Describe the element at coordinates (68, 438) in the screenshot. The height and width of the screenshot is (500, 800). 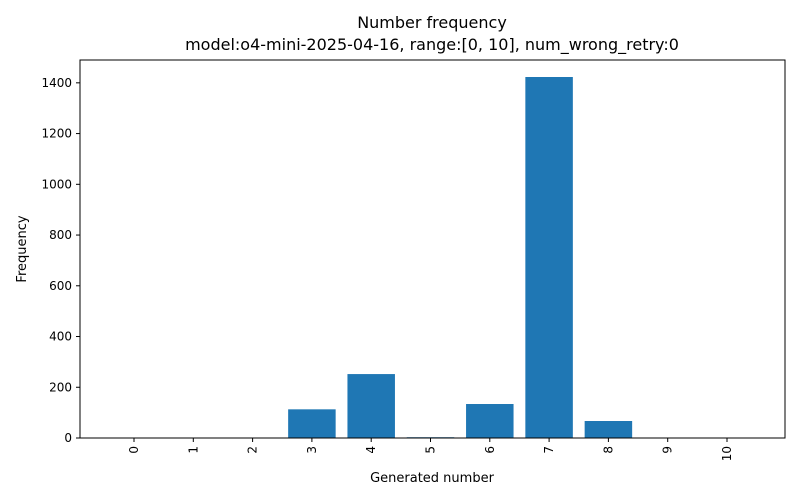
I see `y-tick-label: 0` at that location.